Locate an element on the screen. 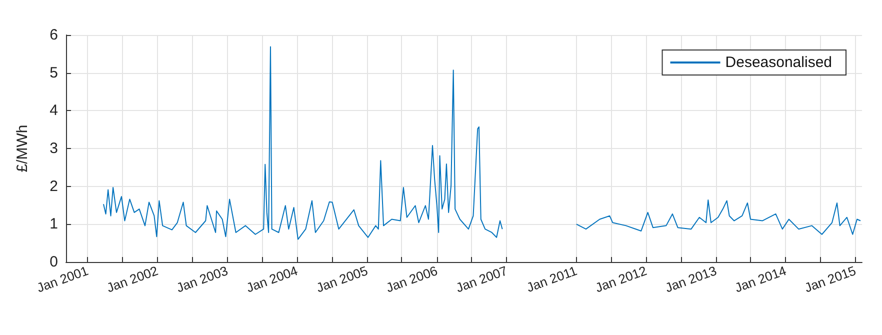 The width and height of the screenshot is (882, 335). x-tick-label: Jan 2003 is located at coordinates (202, 279).